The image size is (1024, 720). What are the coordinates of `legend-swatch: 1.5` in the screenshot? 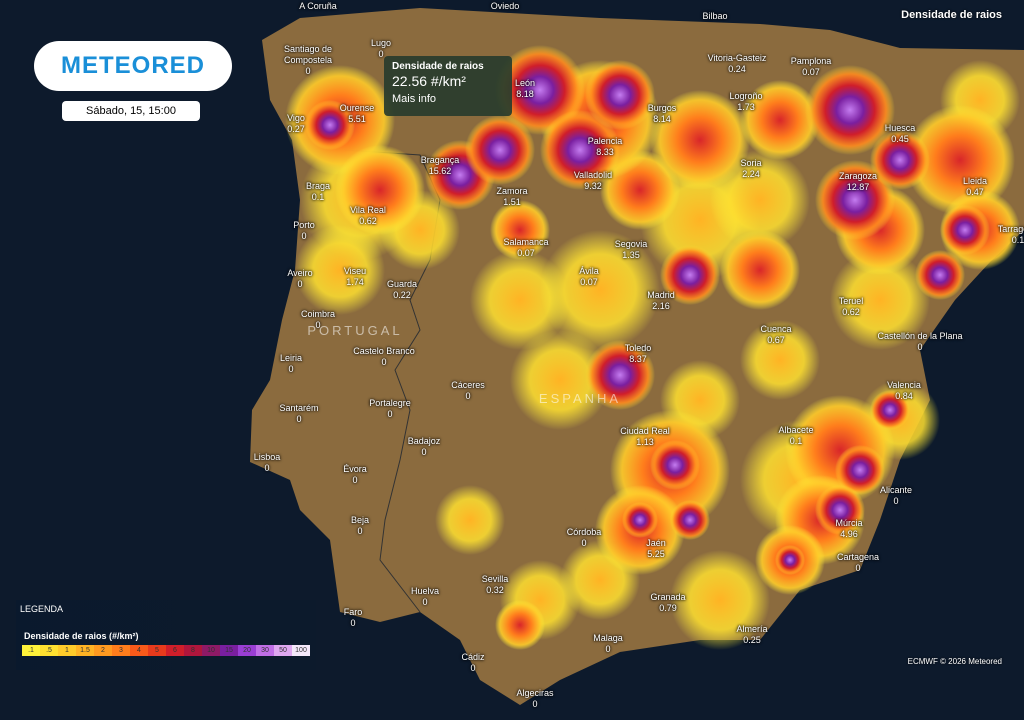 It's located at (85, 650).